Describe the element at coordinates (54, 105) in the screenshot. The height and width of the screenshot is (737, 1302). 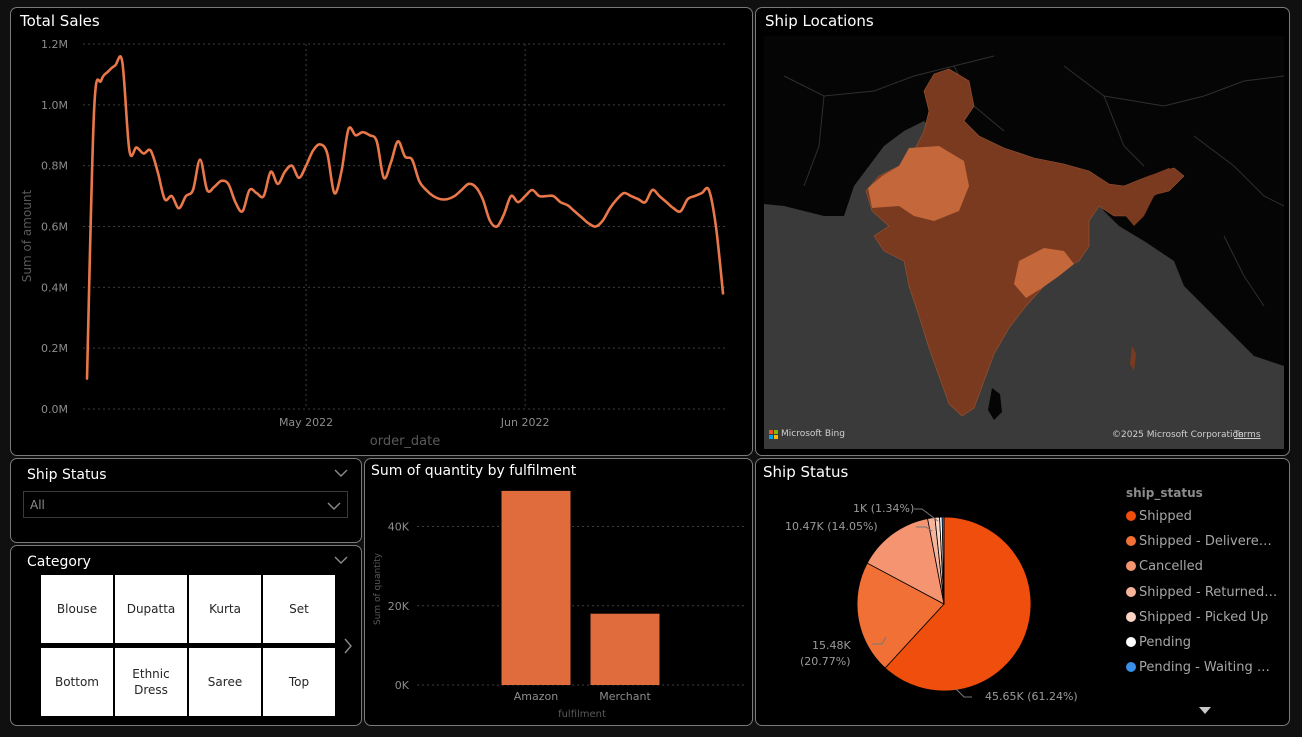
I see `y-tick-label: 1.0M` at that location.